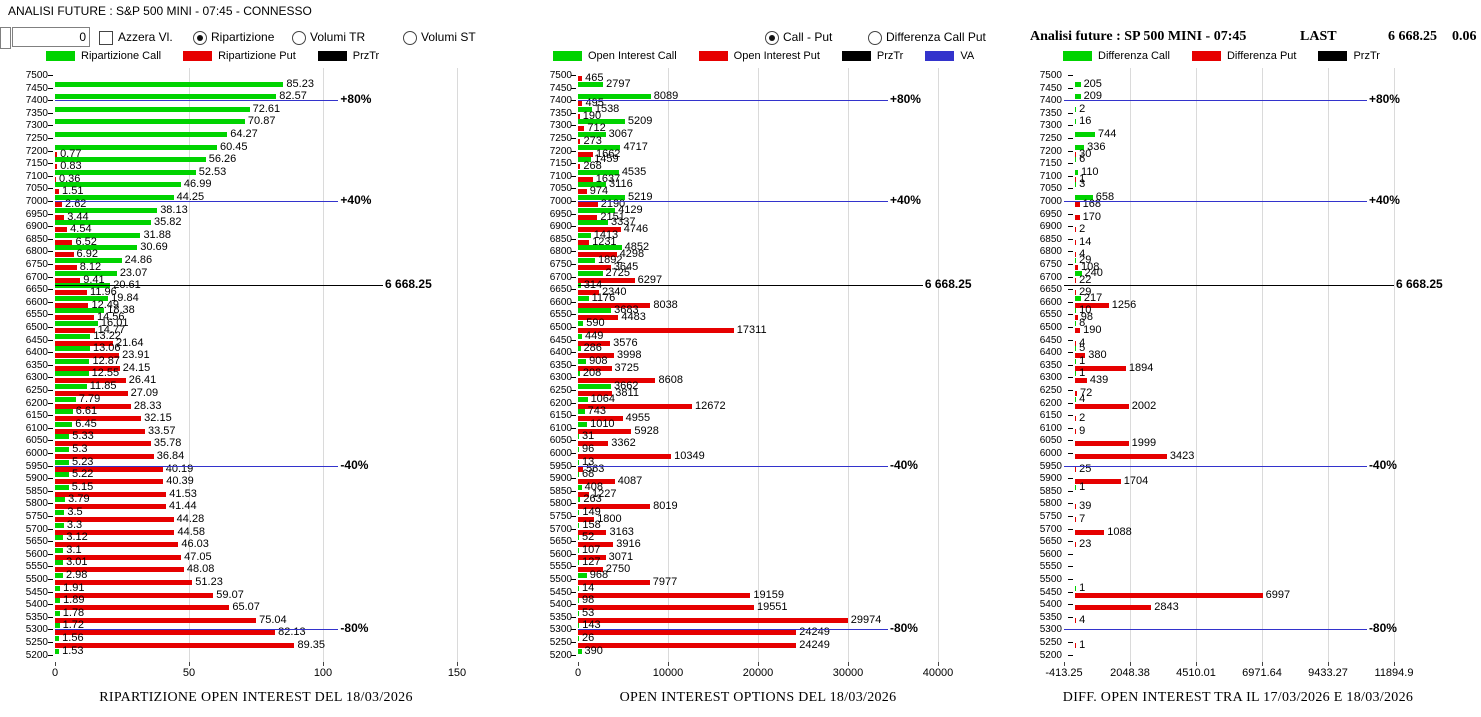 This screenshot has height=717, width=1481. What do you see at coordinates (408, 283) in the screenshot?
I see `ref-line-label: 6 668.25` at bounding box center [408, 283].